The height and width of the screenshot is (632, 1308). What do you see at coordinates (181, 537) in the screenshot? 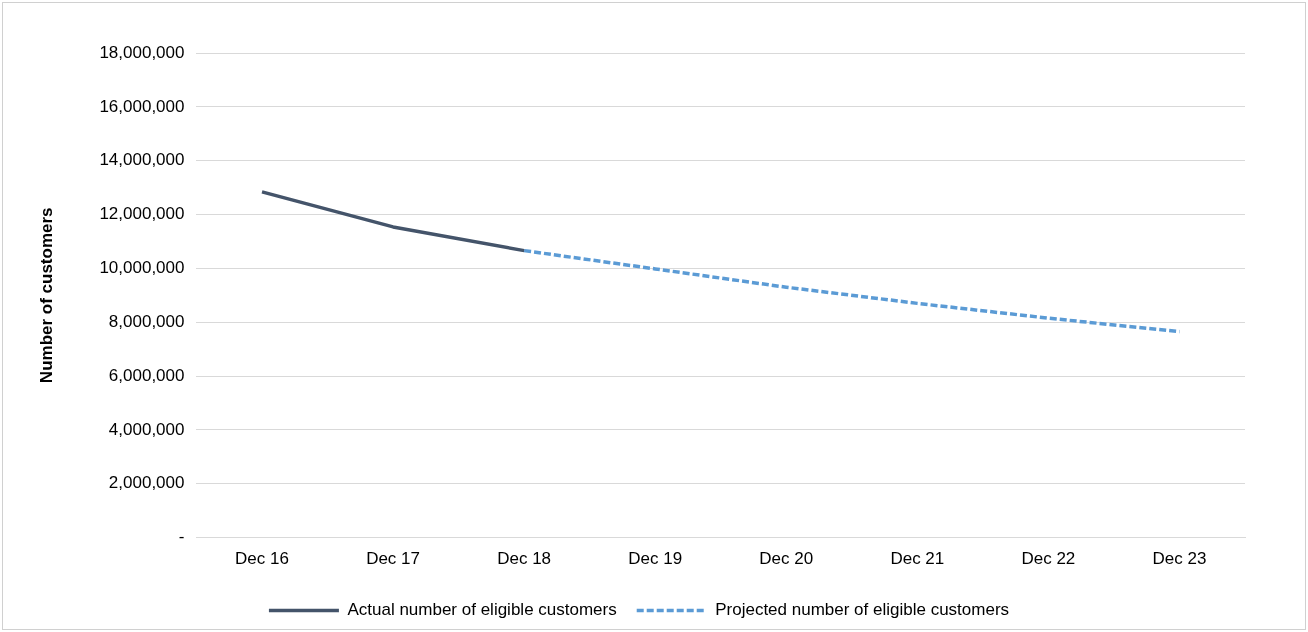
I see `y-tick-label: -` at bounding box center [181, 537].